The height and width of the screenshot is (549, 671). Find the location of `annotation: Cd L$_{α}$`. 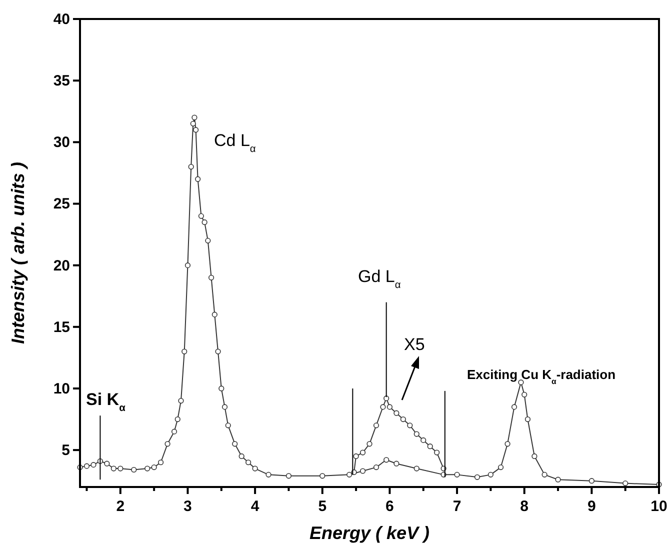

annotation: Cd L$_{α}$ is located at coordinates (235, 142).